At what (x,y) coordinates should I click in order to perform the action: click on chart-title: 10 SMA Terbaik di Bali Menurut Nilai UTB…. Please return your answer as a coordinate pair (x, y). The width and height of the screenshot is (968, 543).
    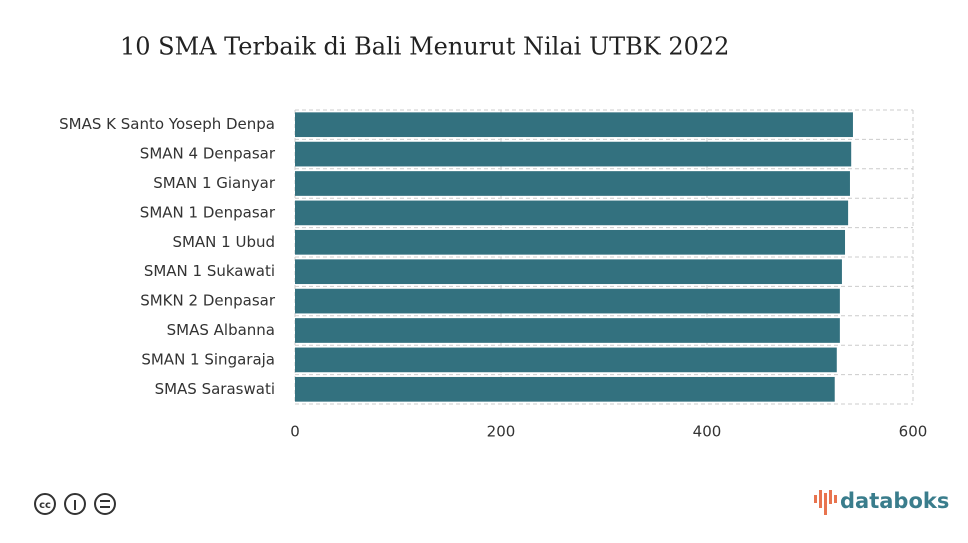
    Looking at the image, I should click on (424, 47).